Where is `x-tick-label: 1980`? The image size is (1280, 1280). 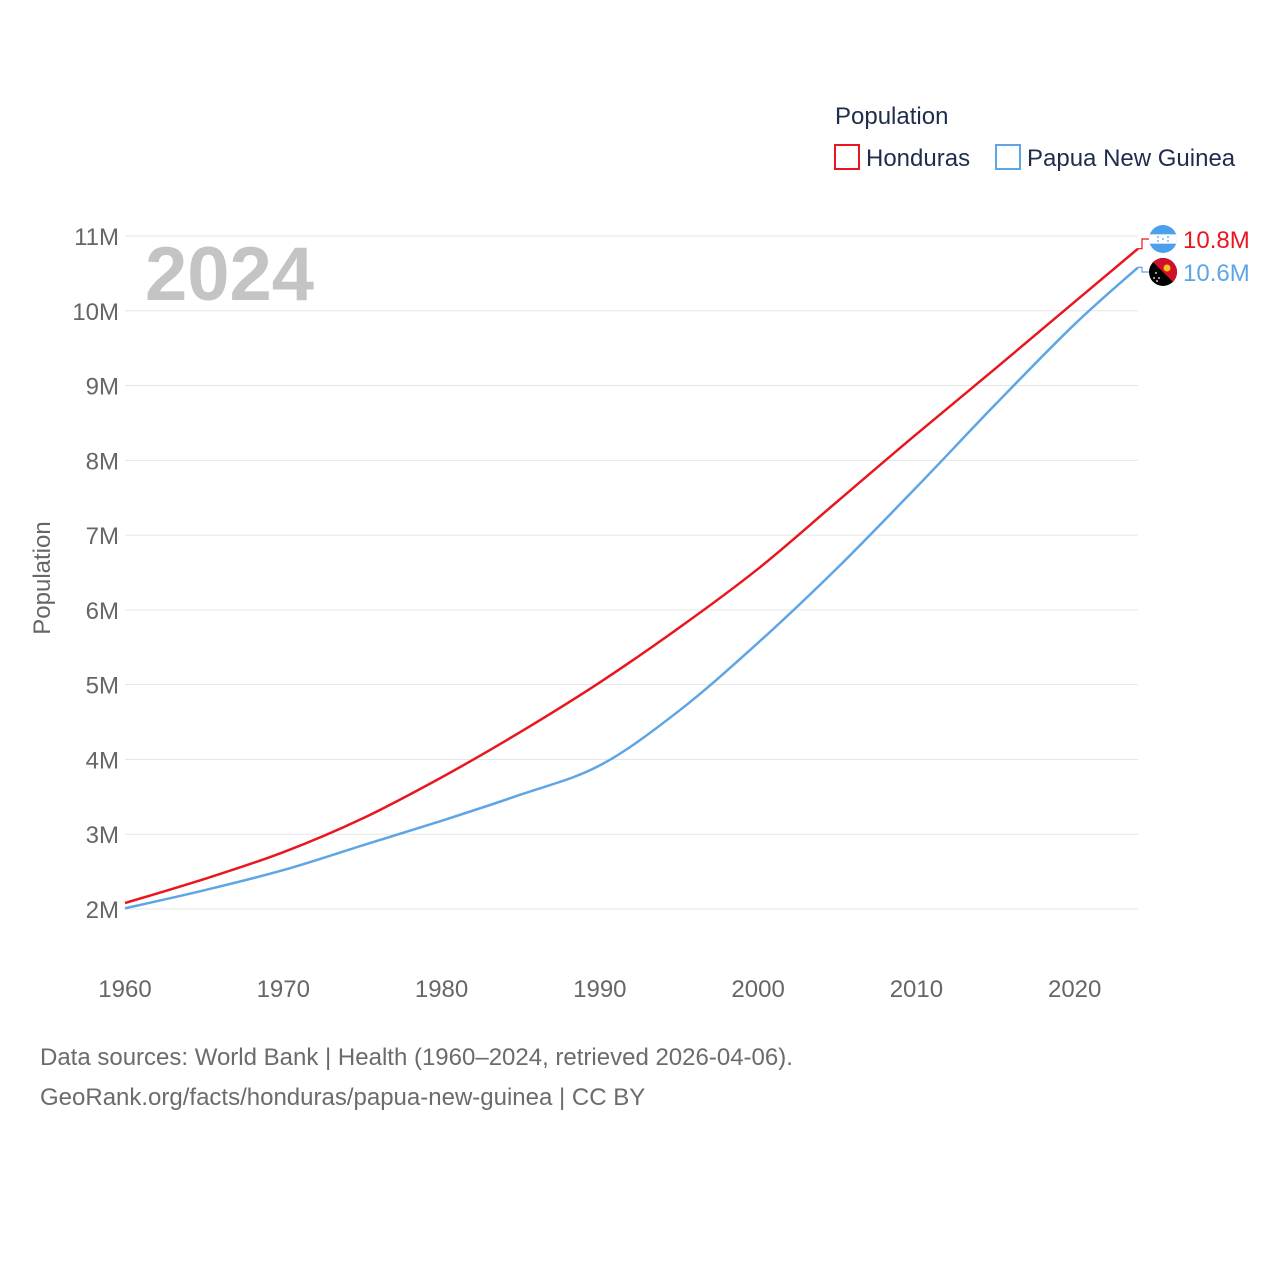 x-tick-label: 1980 is located at coordinates (441, 989).